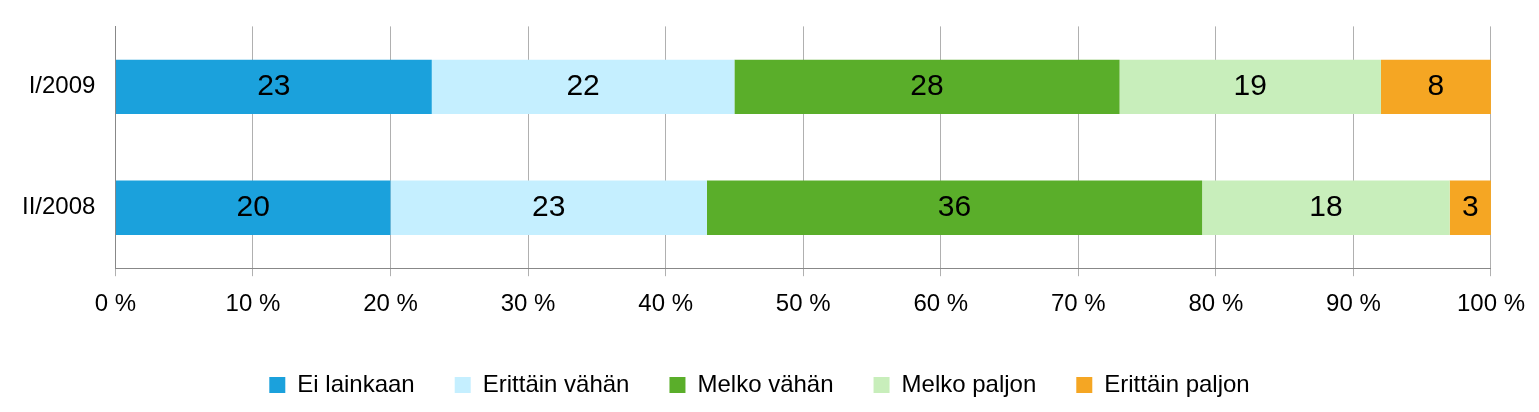 Image resolution: width=1539 pixels, height=412 pixels. What do you see at coordinates (1353, 303) in the screenshot?
I see `x-tick-label: 90 %` at bounding box center [1353, 303].